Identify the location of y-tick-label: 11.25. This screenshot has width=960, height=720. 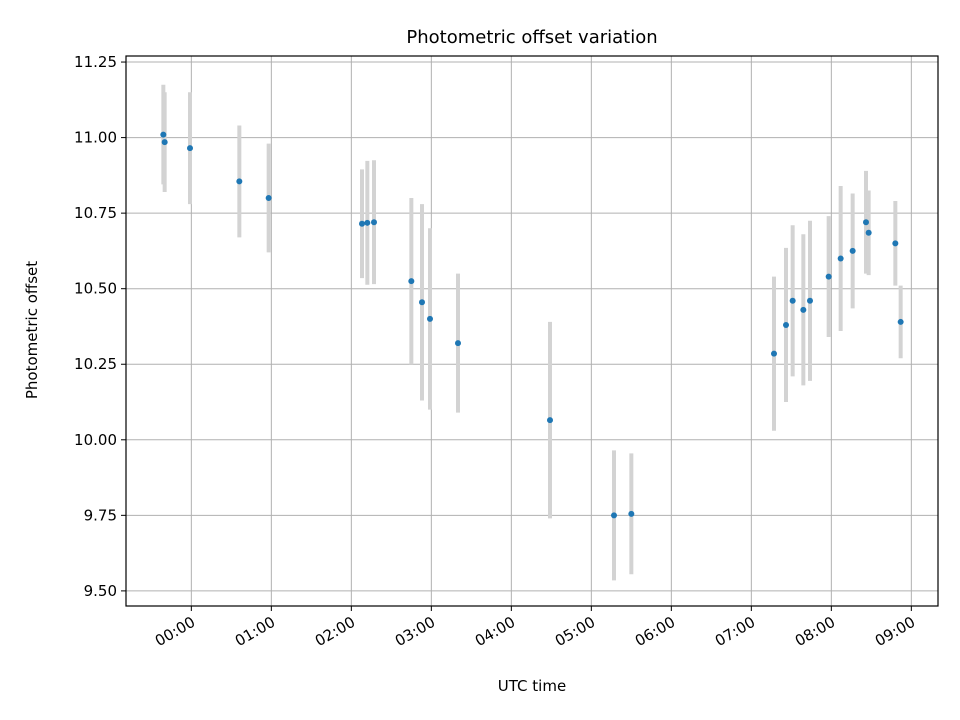
(95, 62).